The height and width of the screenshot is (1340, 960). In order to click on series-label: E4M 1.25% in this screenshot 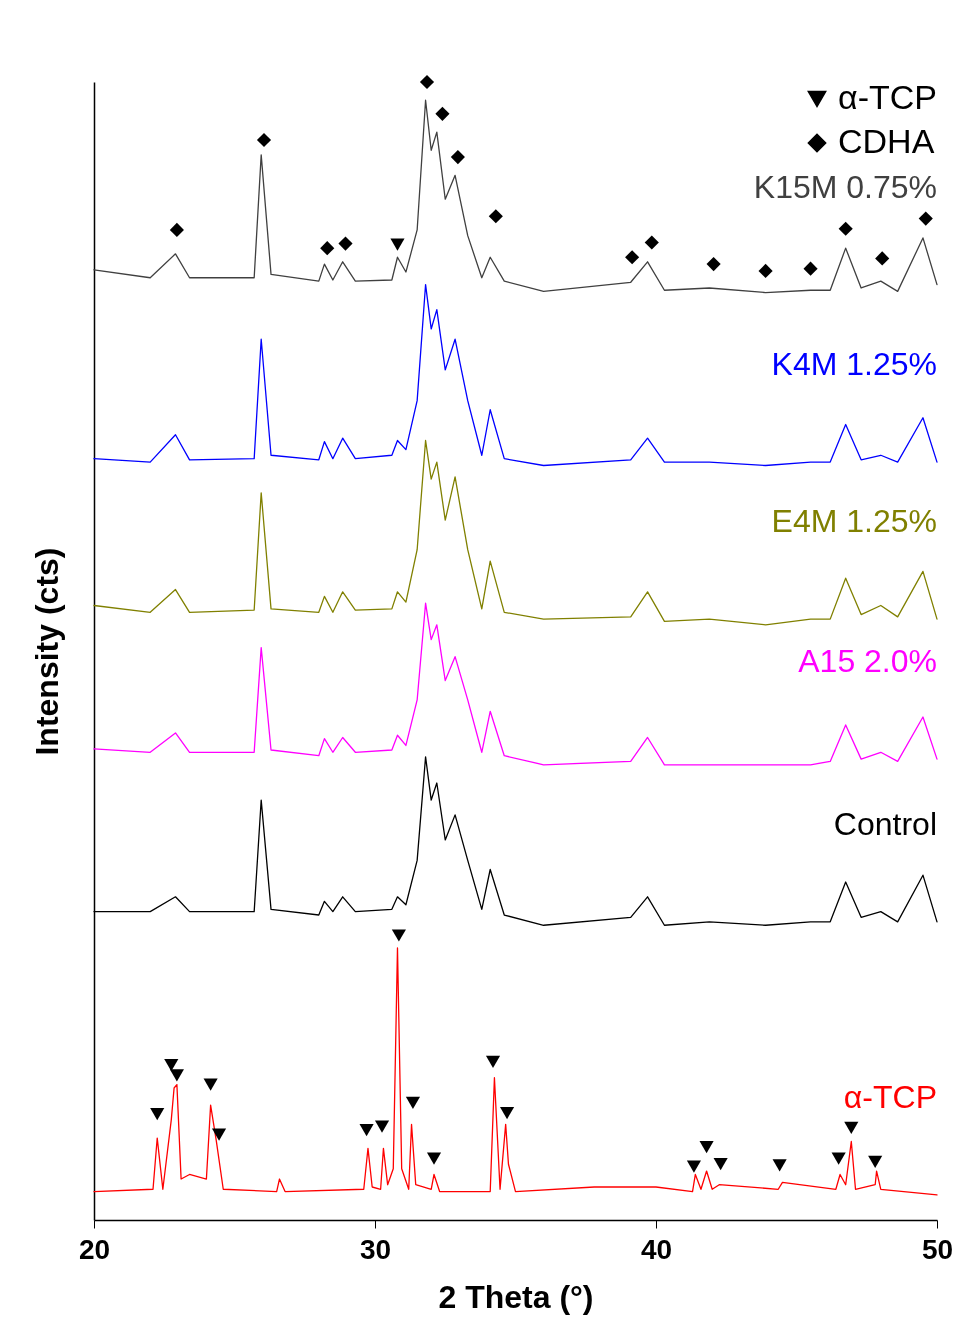, I will do `click(854, 521)`.